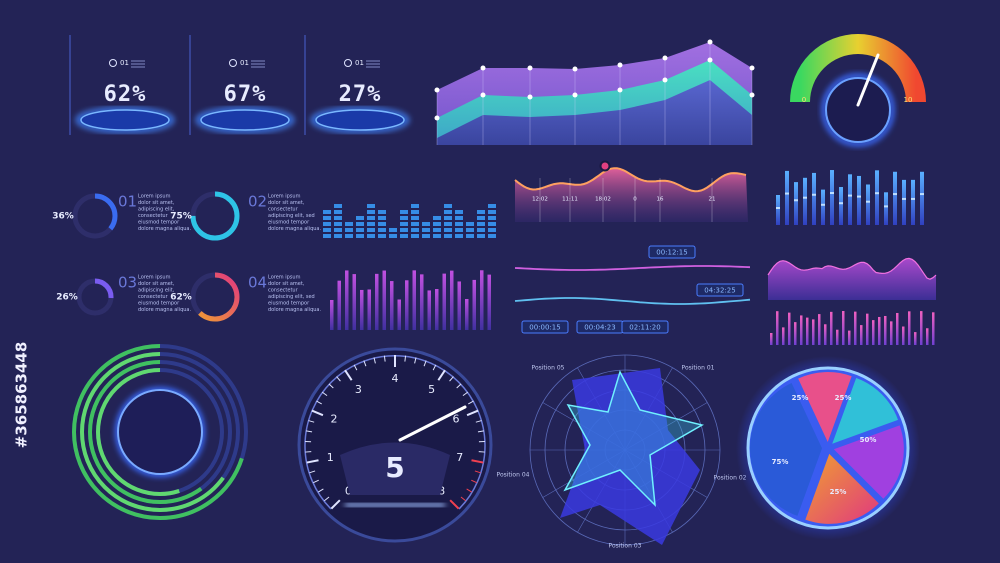 The height and width of the screenshot is (563, 1000). I want to click on card-index: 01, so click(359, 63).